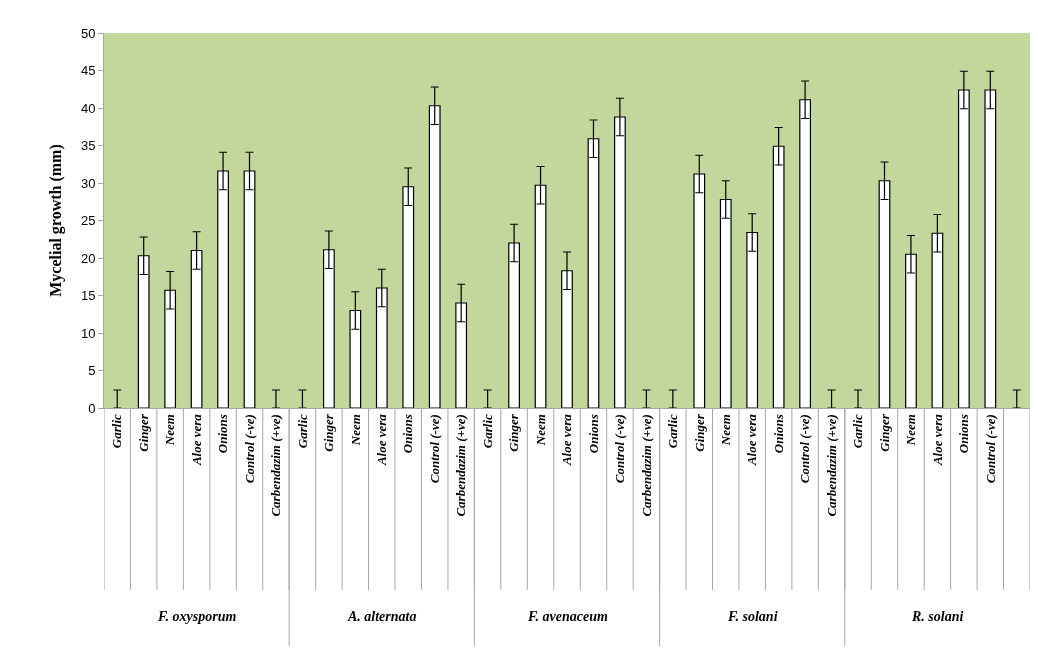 The width and height of the screenshot is (1038, 652). What do you see at coordinates (197, 616) in the screenshot?
I see `text: F. oxysporum` at bounding box center [197, 616].